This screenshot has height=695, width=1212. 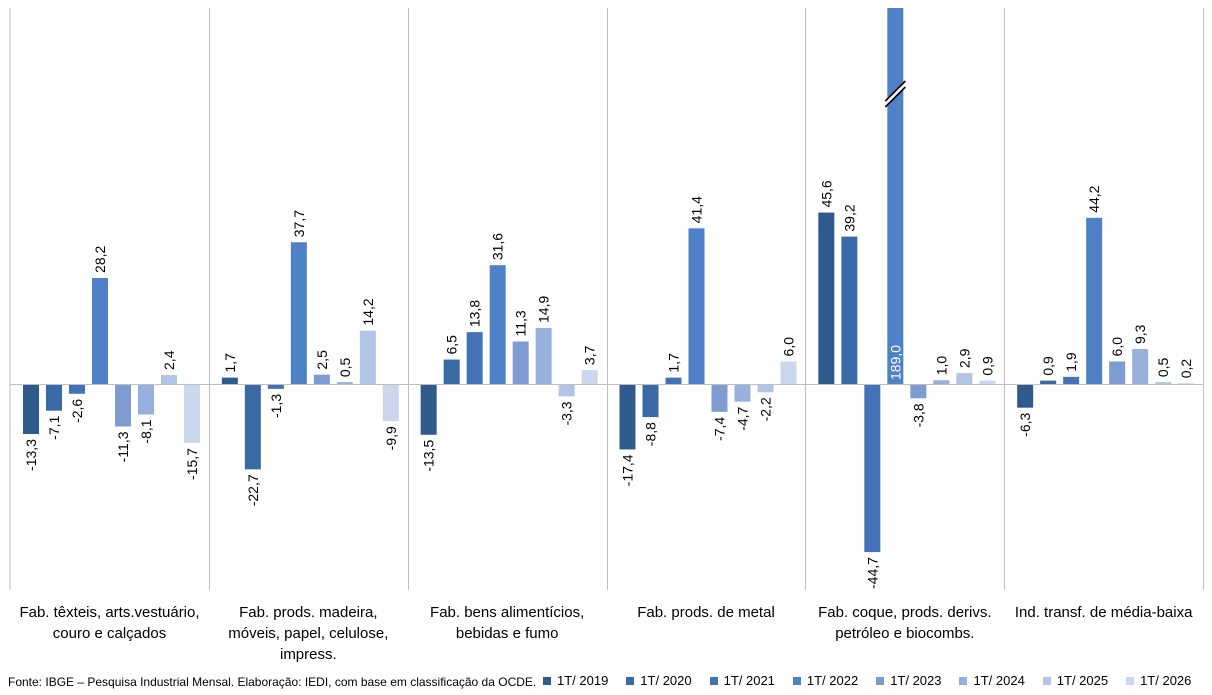 I want to click on data-label: 14,9, so click(x=544, y=309).